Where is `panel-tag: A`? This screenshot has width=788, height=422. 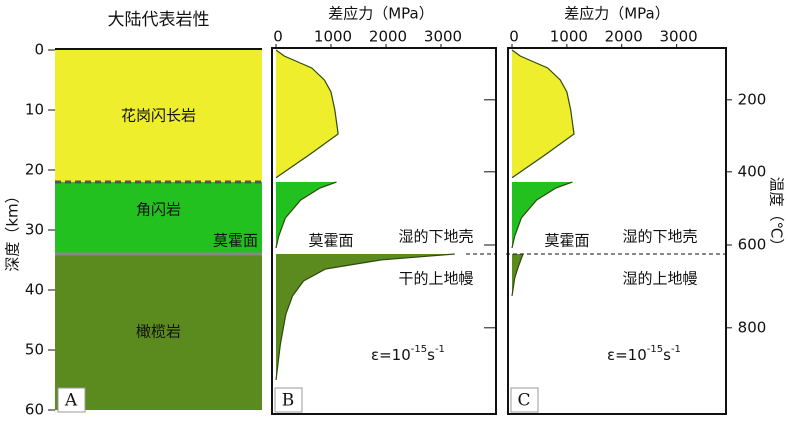
panel-tag: A is located at coordinates (71, 401).